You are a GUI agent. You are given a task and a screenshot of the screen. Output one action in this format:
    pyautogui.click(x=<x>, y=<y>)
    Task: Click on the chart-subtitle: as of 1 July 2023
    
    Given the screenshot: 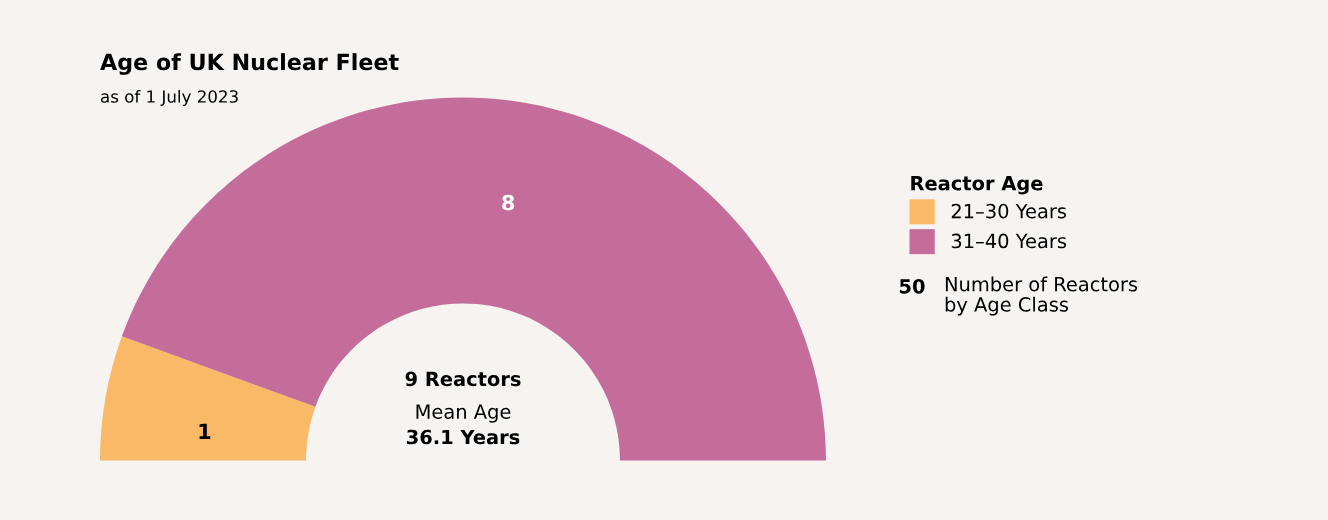 What is the action you would take?
    pyautogui.click(x=169, y=98)
    